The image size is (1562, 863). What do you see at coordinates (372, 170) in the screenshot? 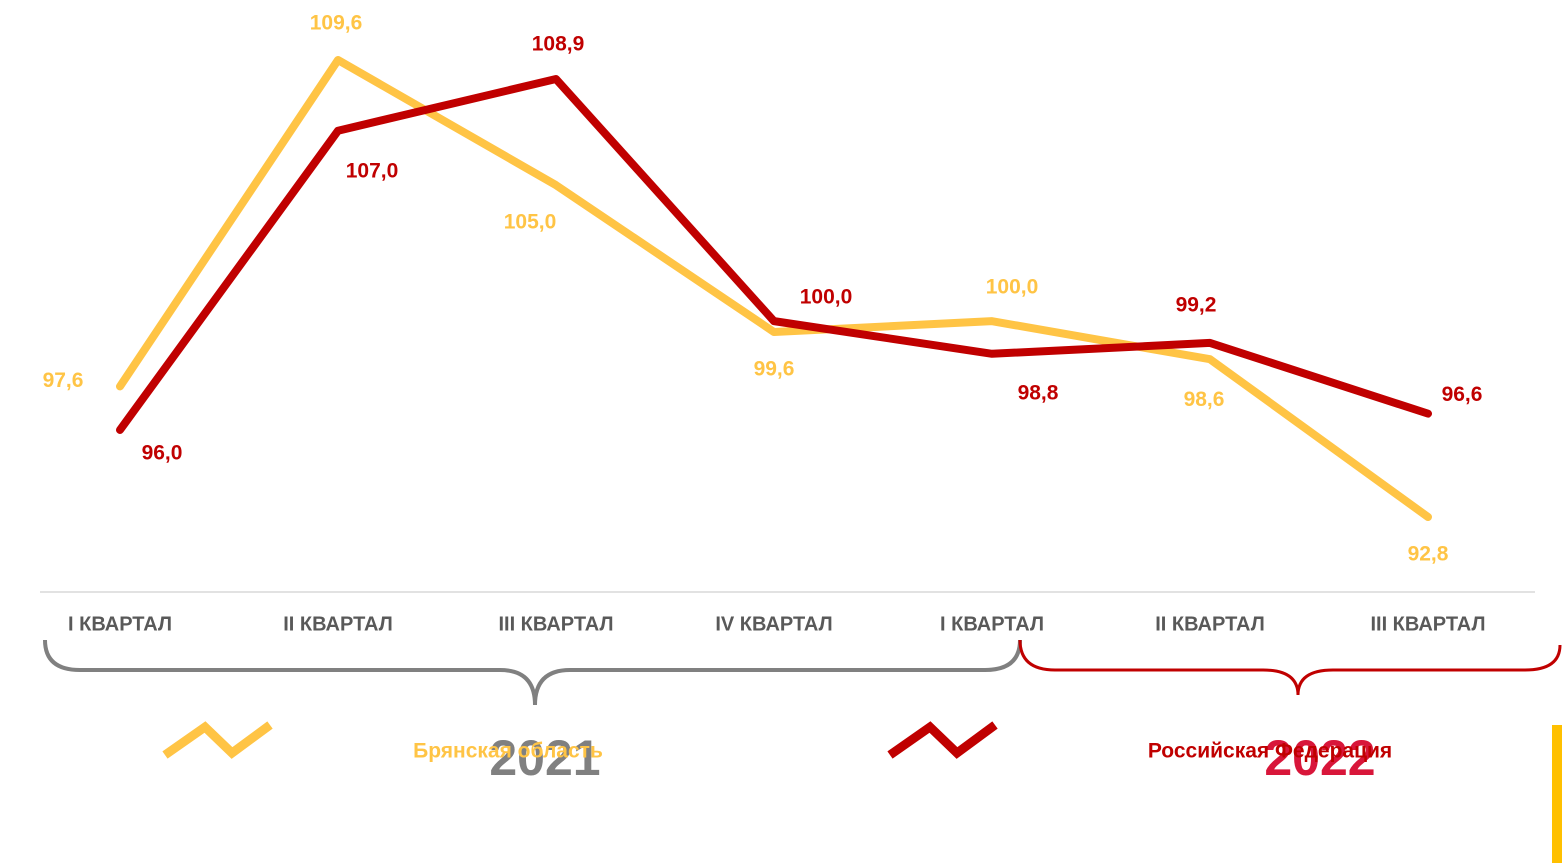
I see `data-label: 107,0` at bounding box center [372, 170].